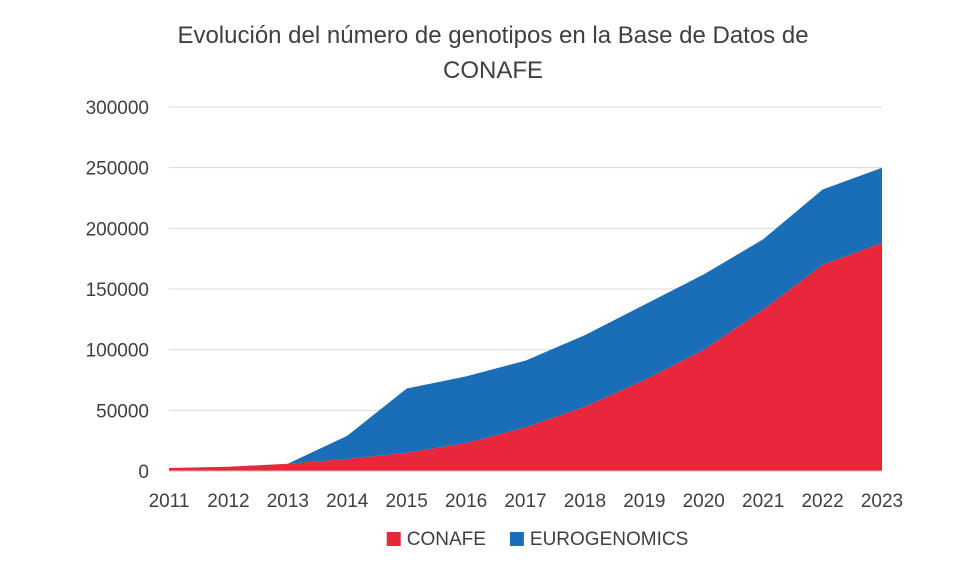 The width and height of the screenshot is (956, 572). I want to click on x-tick-label-2: 2013, so click(288, 501).